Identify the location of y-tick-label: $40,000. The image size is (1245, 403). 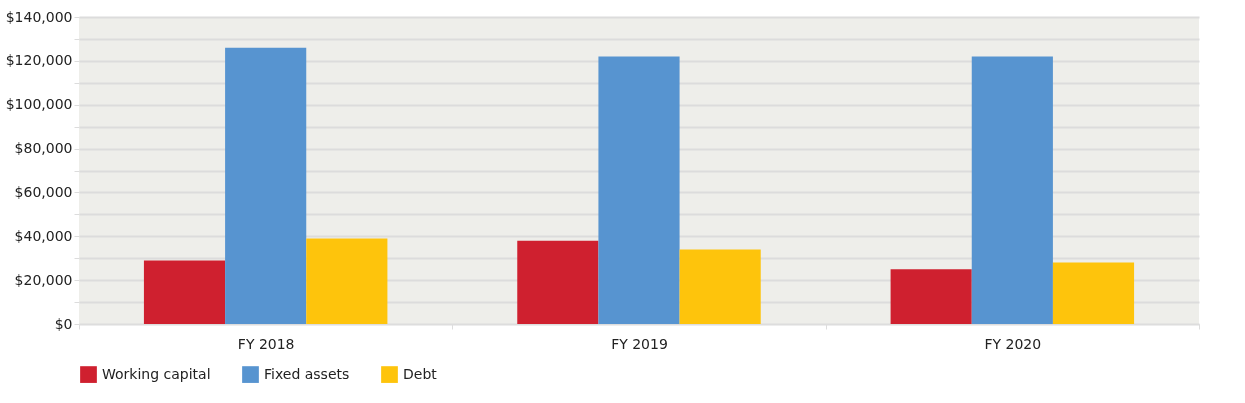
(43, 235).